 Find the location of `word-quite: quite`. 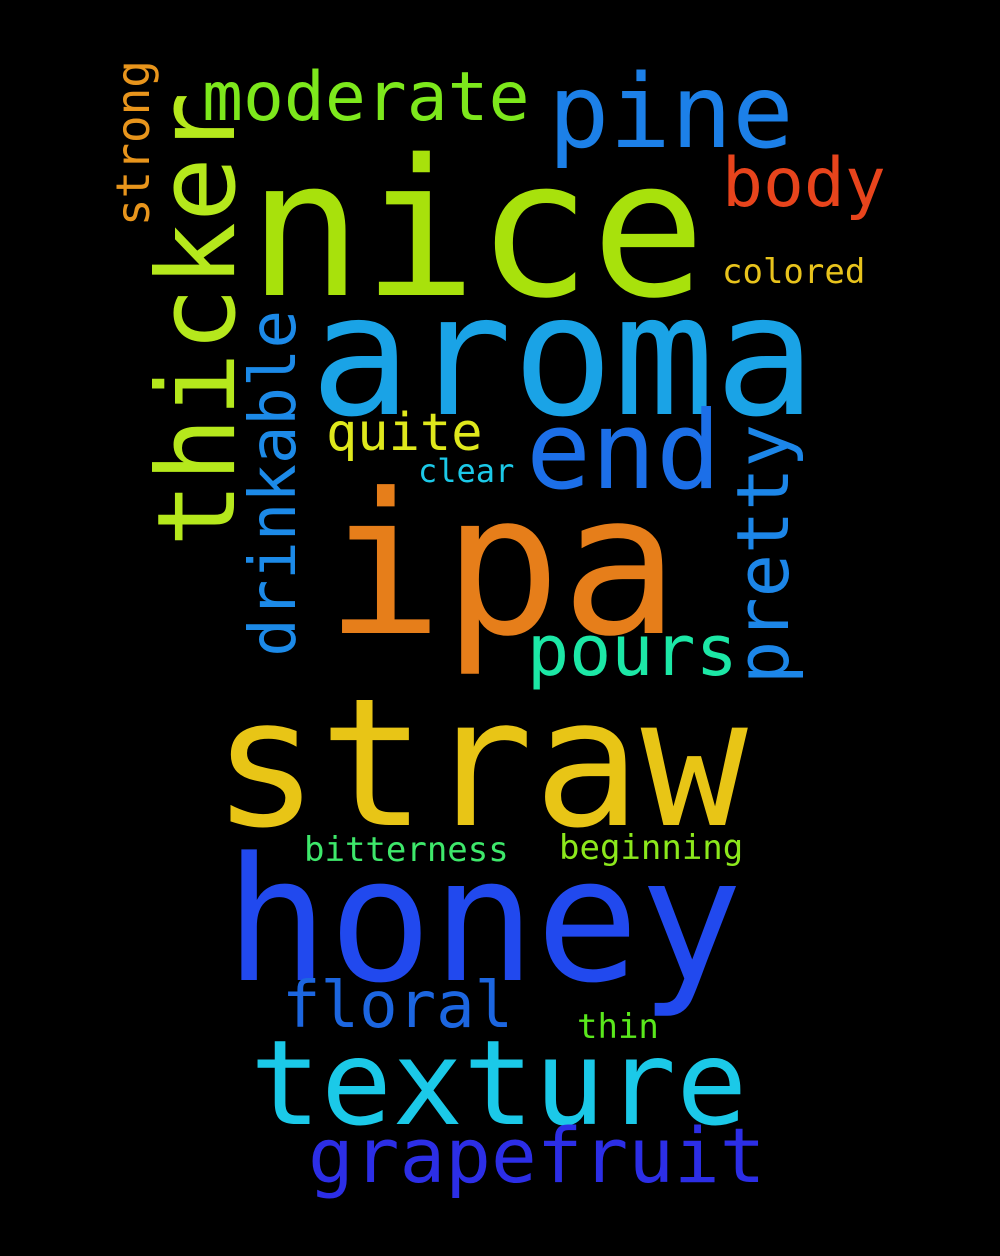

word-quite: quite is located at coordinates (404, 433).